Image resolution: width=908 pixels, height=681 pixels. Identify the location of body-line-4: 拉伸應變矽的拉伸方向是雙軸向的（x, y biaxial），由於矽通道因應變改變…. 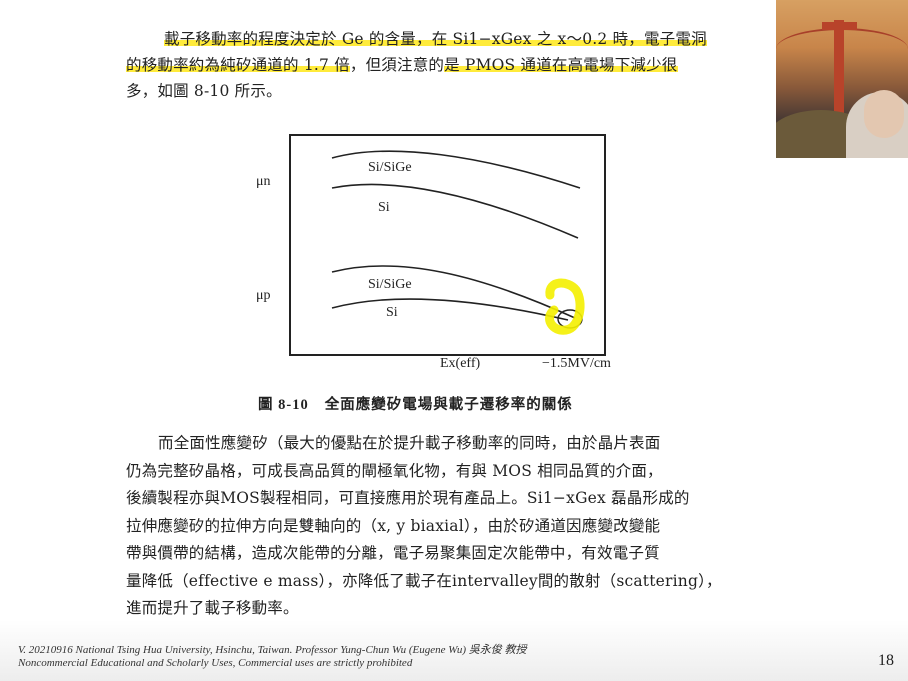
(393, 525).